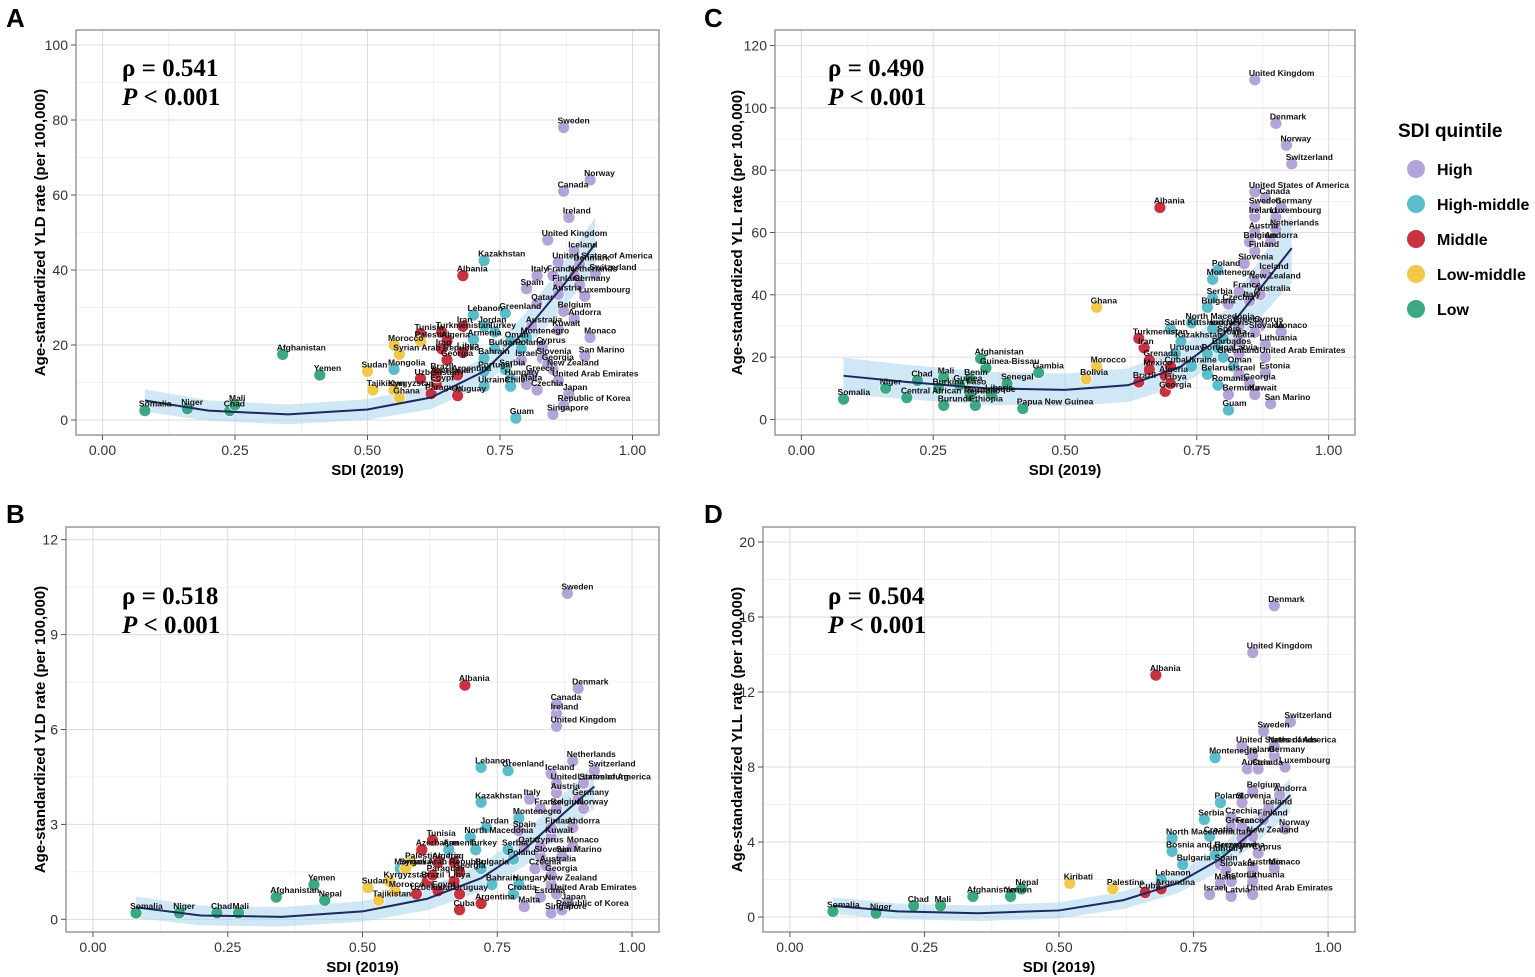 The height and width of the screenshot is (977, 1535). I want to click on stat-p: P < 0.001, so click(876, 625).